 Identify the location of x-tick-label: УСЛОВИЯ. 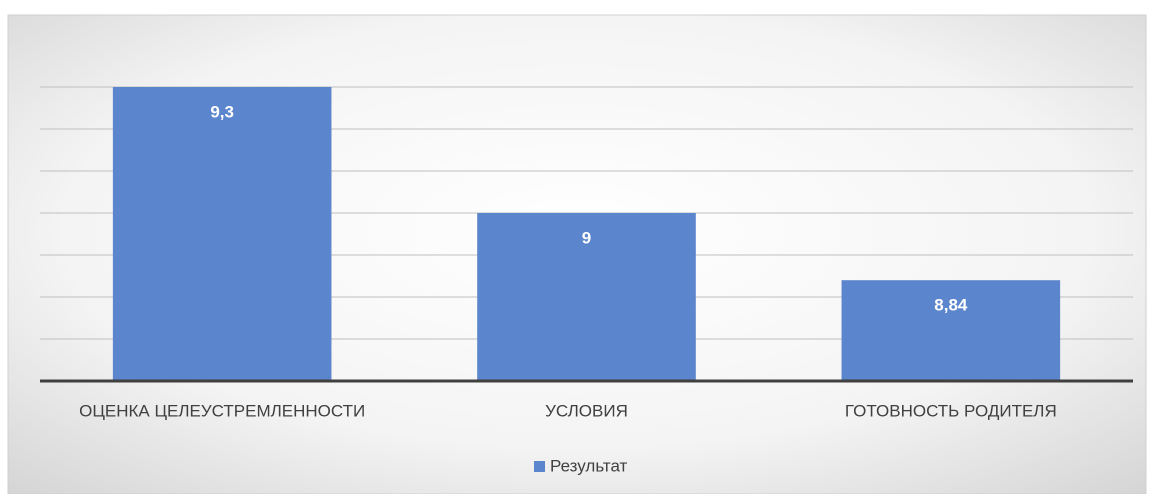
(586, 410).